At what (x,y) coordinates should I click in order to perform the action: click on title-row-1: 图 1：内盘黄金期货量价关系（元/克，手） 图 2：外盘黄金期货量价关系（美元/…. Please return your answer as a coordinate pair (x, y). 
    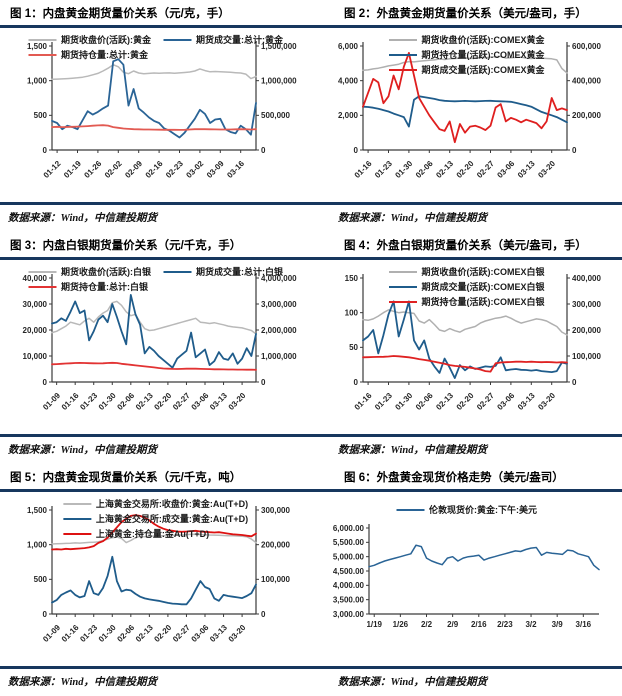
    Looking at the image, I should click on (311, 14).